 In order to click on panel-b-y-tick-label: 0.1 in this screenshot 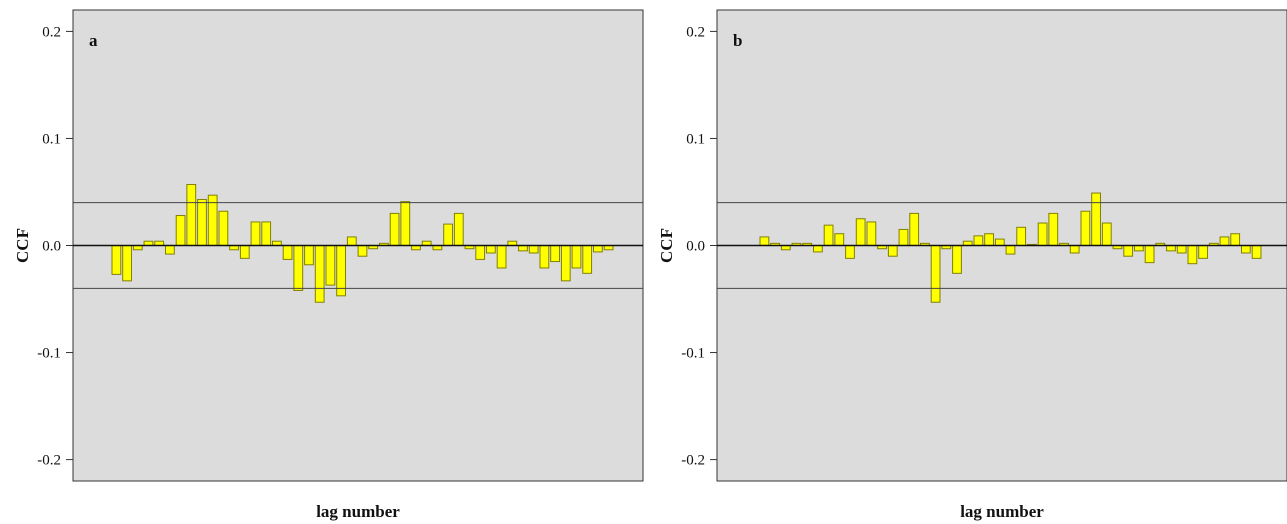, I will do `click(695, 139)`.